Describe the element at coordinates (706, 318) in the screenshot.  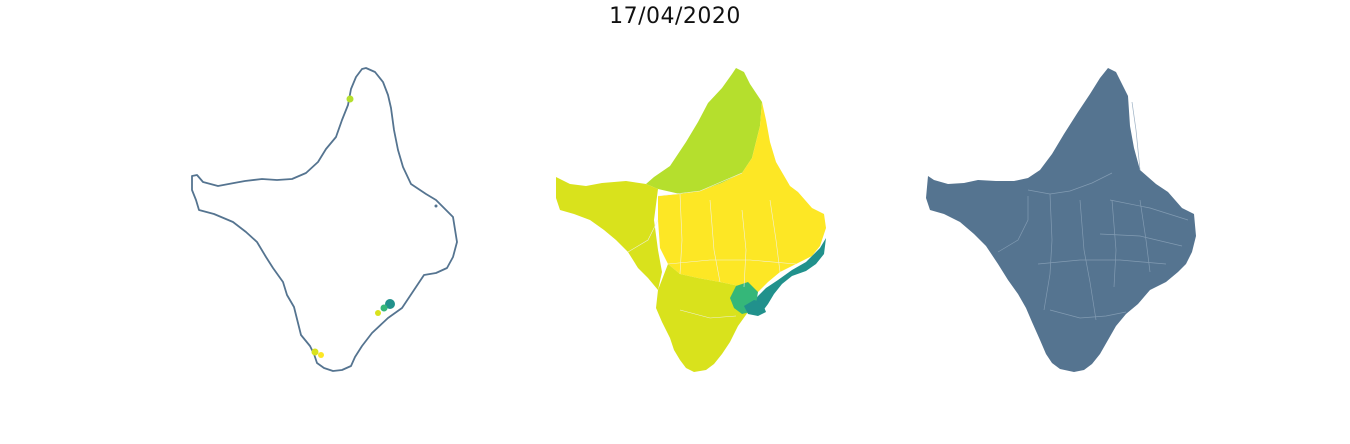
I see `region-south` at that location.